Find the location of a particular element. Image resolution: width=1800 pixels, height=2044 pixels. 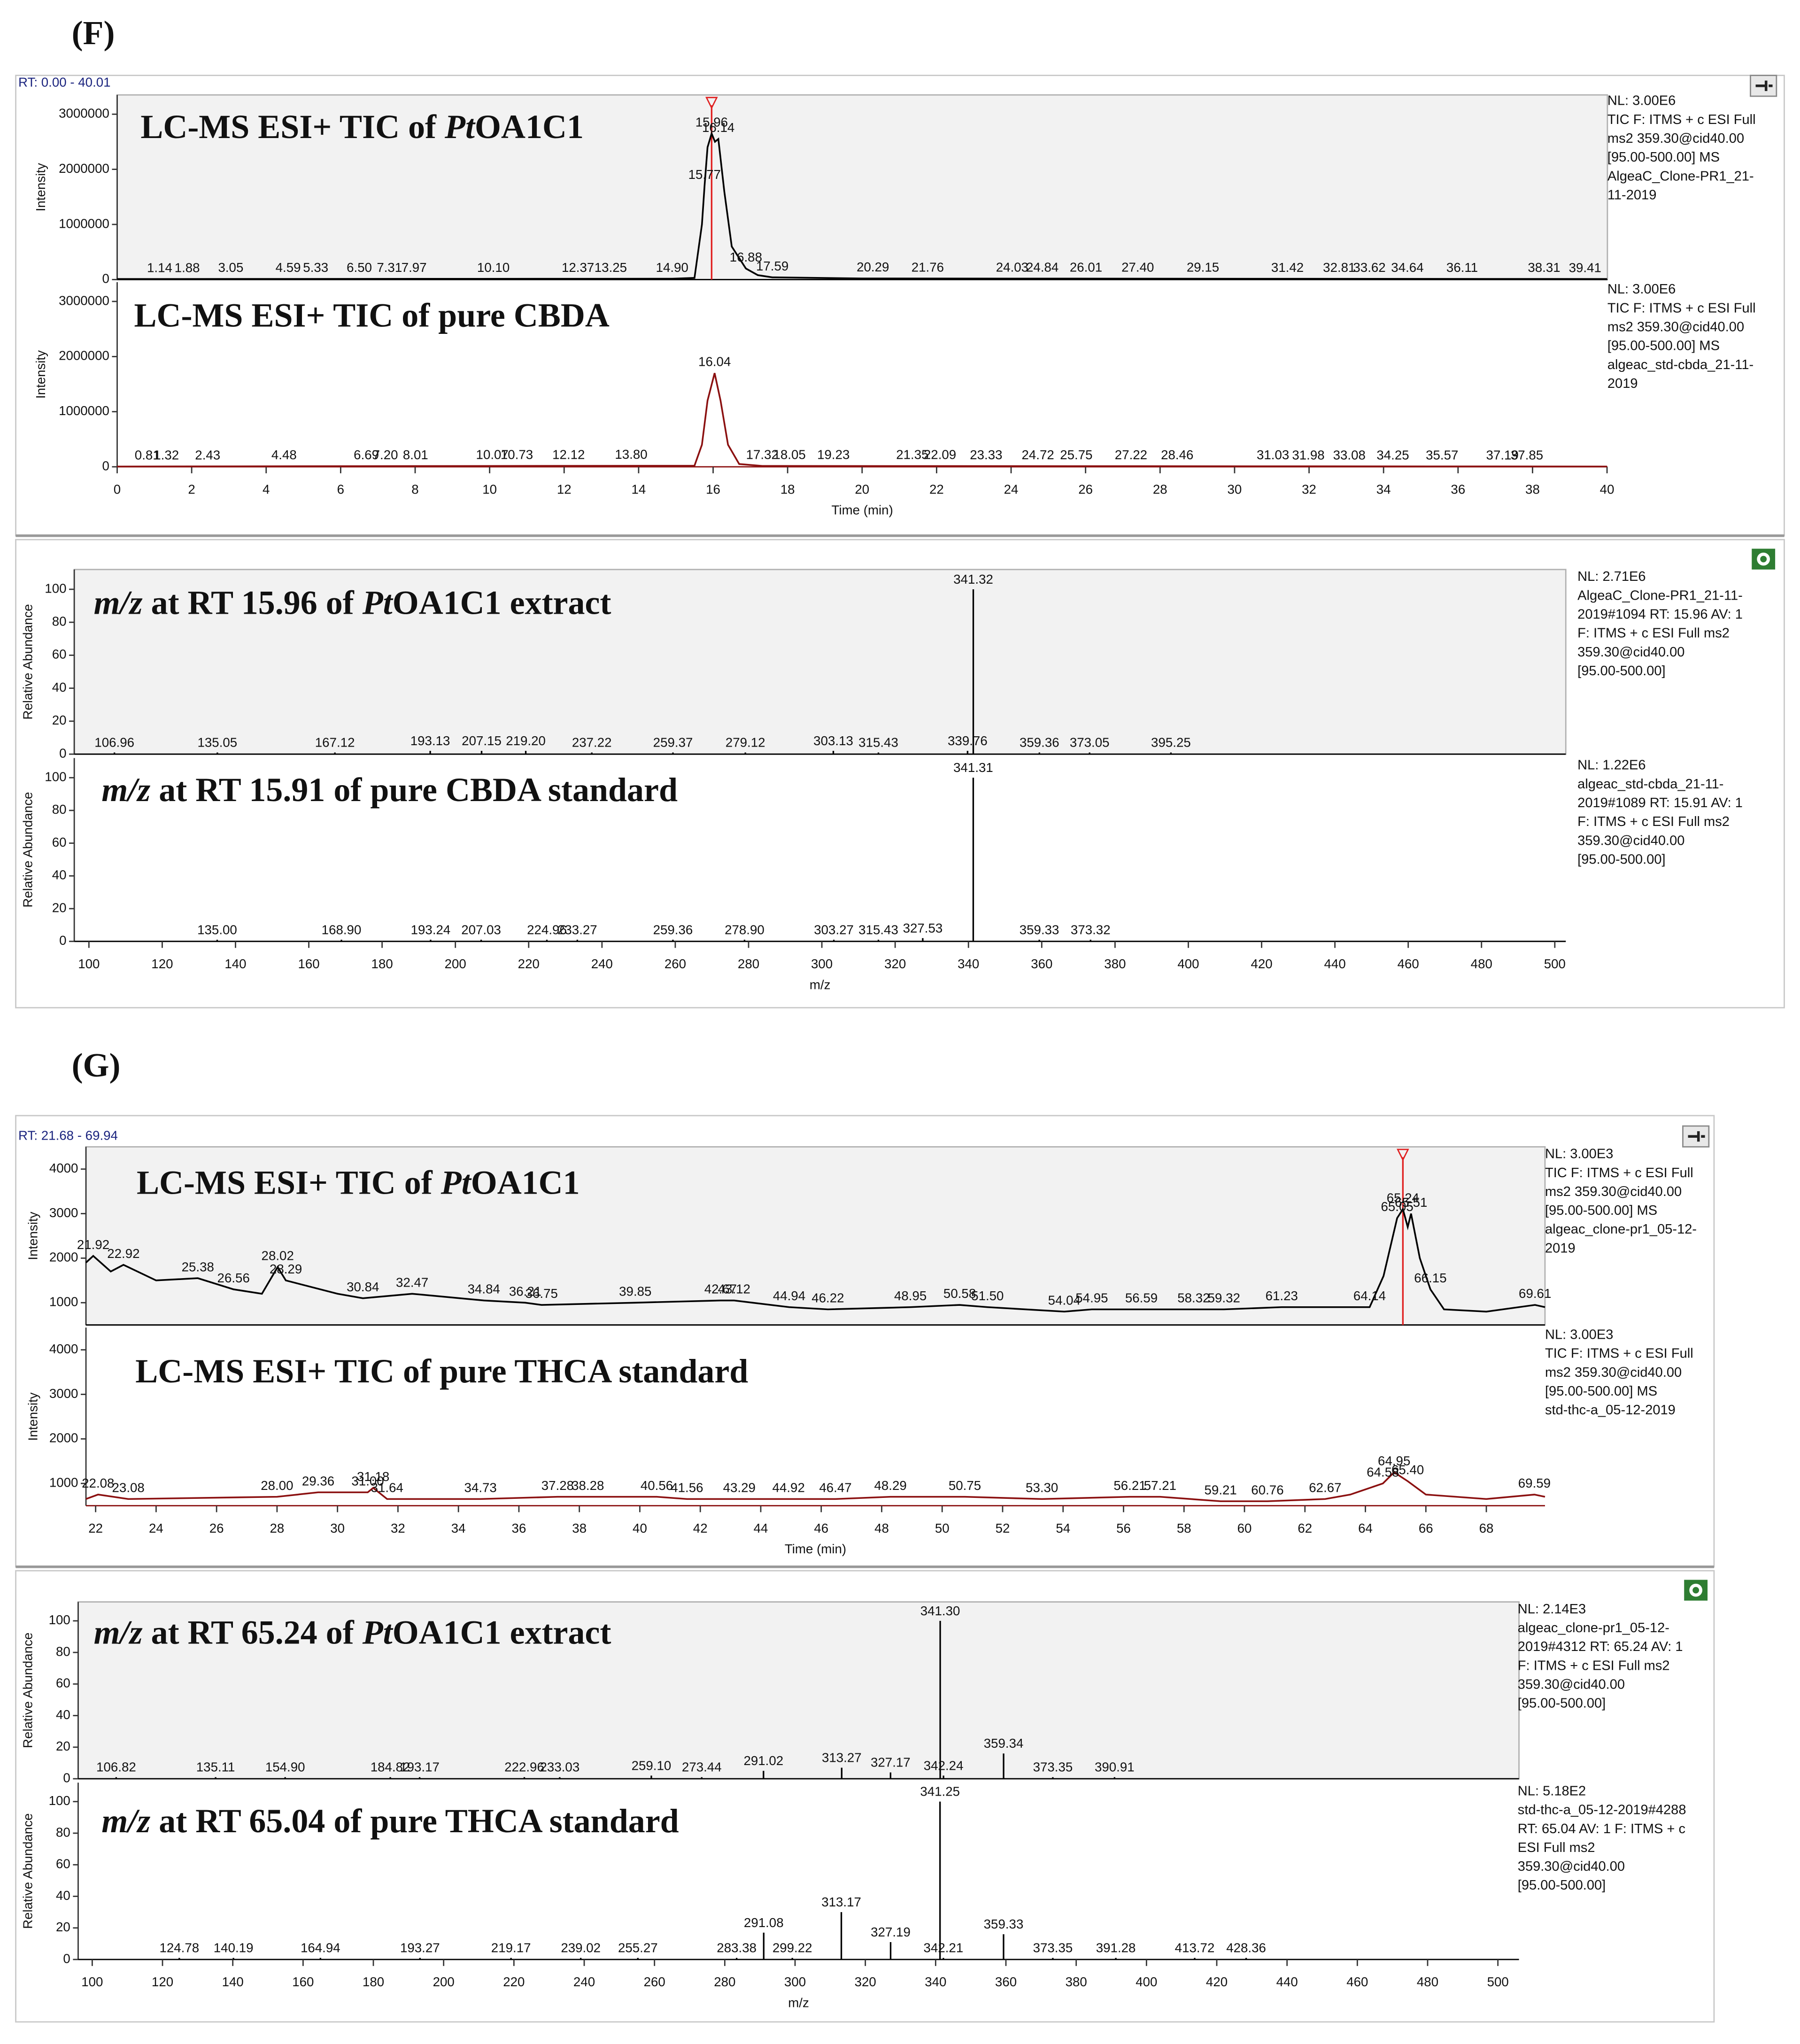

peak-label: 43.12 is located at coordinates (734, 1289).